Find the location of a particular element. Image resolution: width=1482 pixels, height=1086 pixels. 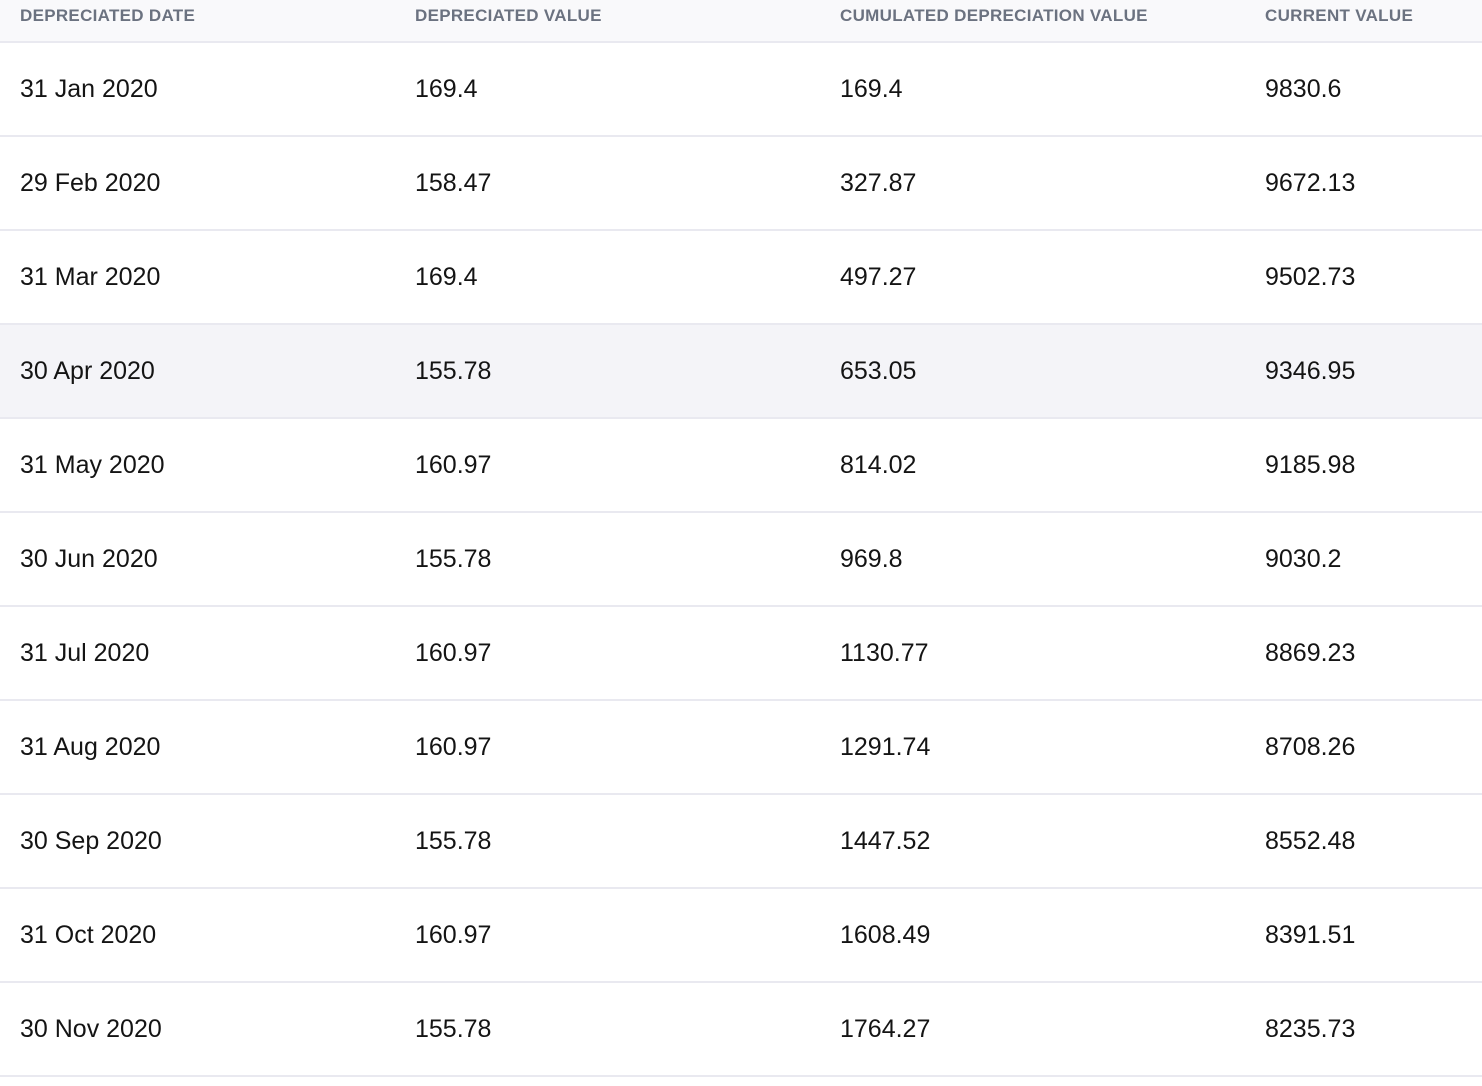

cell-depreciated-date: 31 Oct 2020 is located at coordinates (88, 934).